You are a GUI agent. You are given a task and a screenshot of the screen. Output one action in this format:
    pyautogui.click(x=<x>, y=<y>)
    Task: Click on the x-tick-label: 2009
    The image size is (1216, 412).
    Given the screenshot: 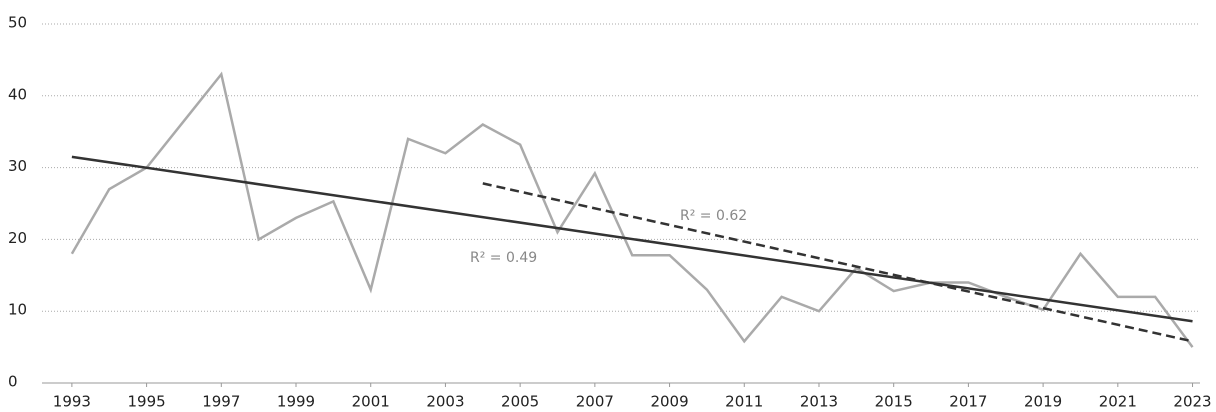 What is the action you would take?
    pyautogui.click(x=669, y=402)
    